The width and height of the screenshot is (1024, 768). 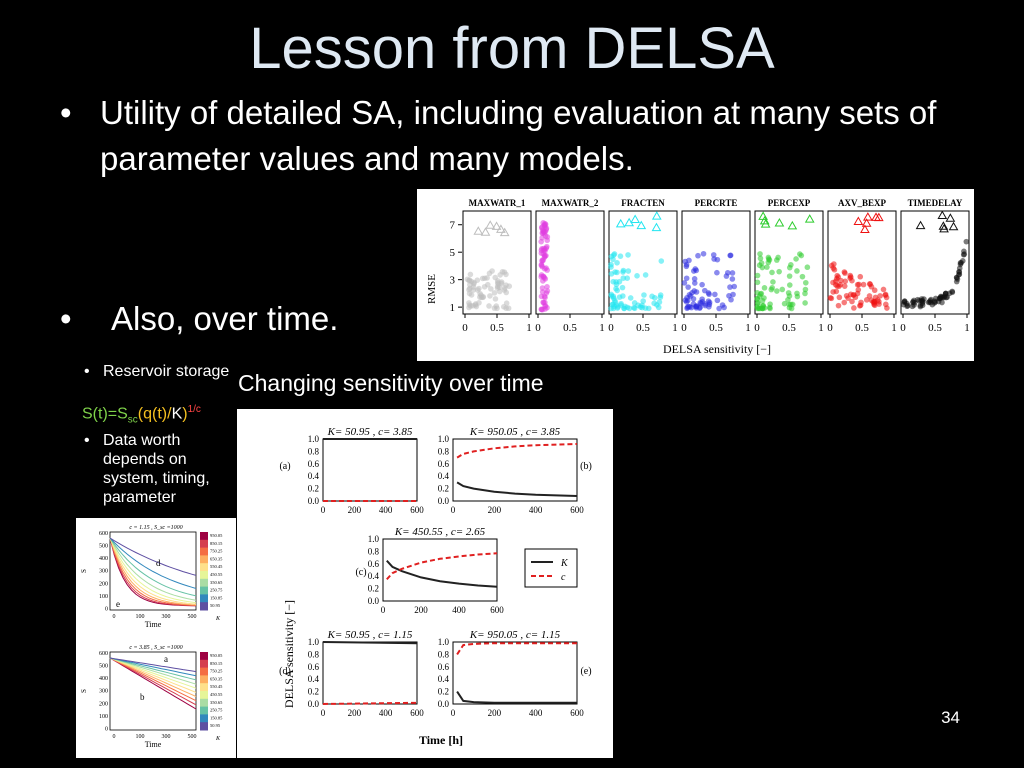 I want to click on storage-curve-label: e, so click(x=118, y=604).